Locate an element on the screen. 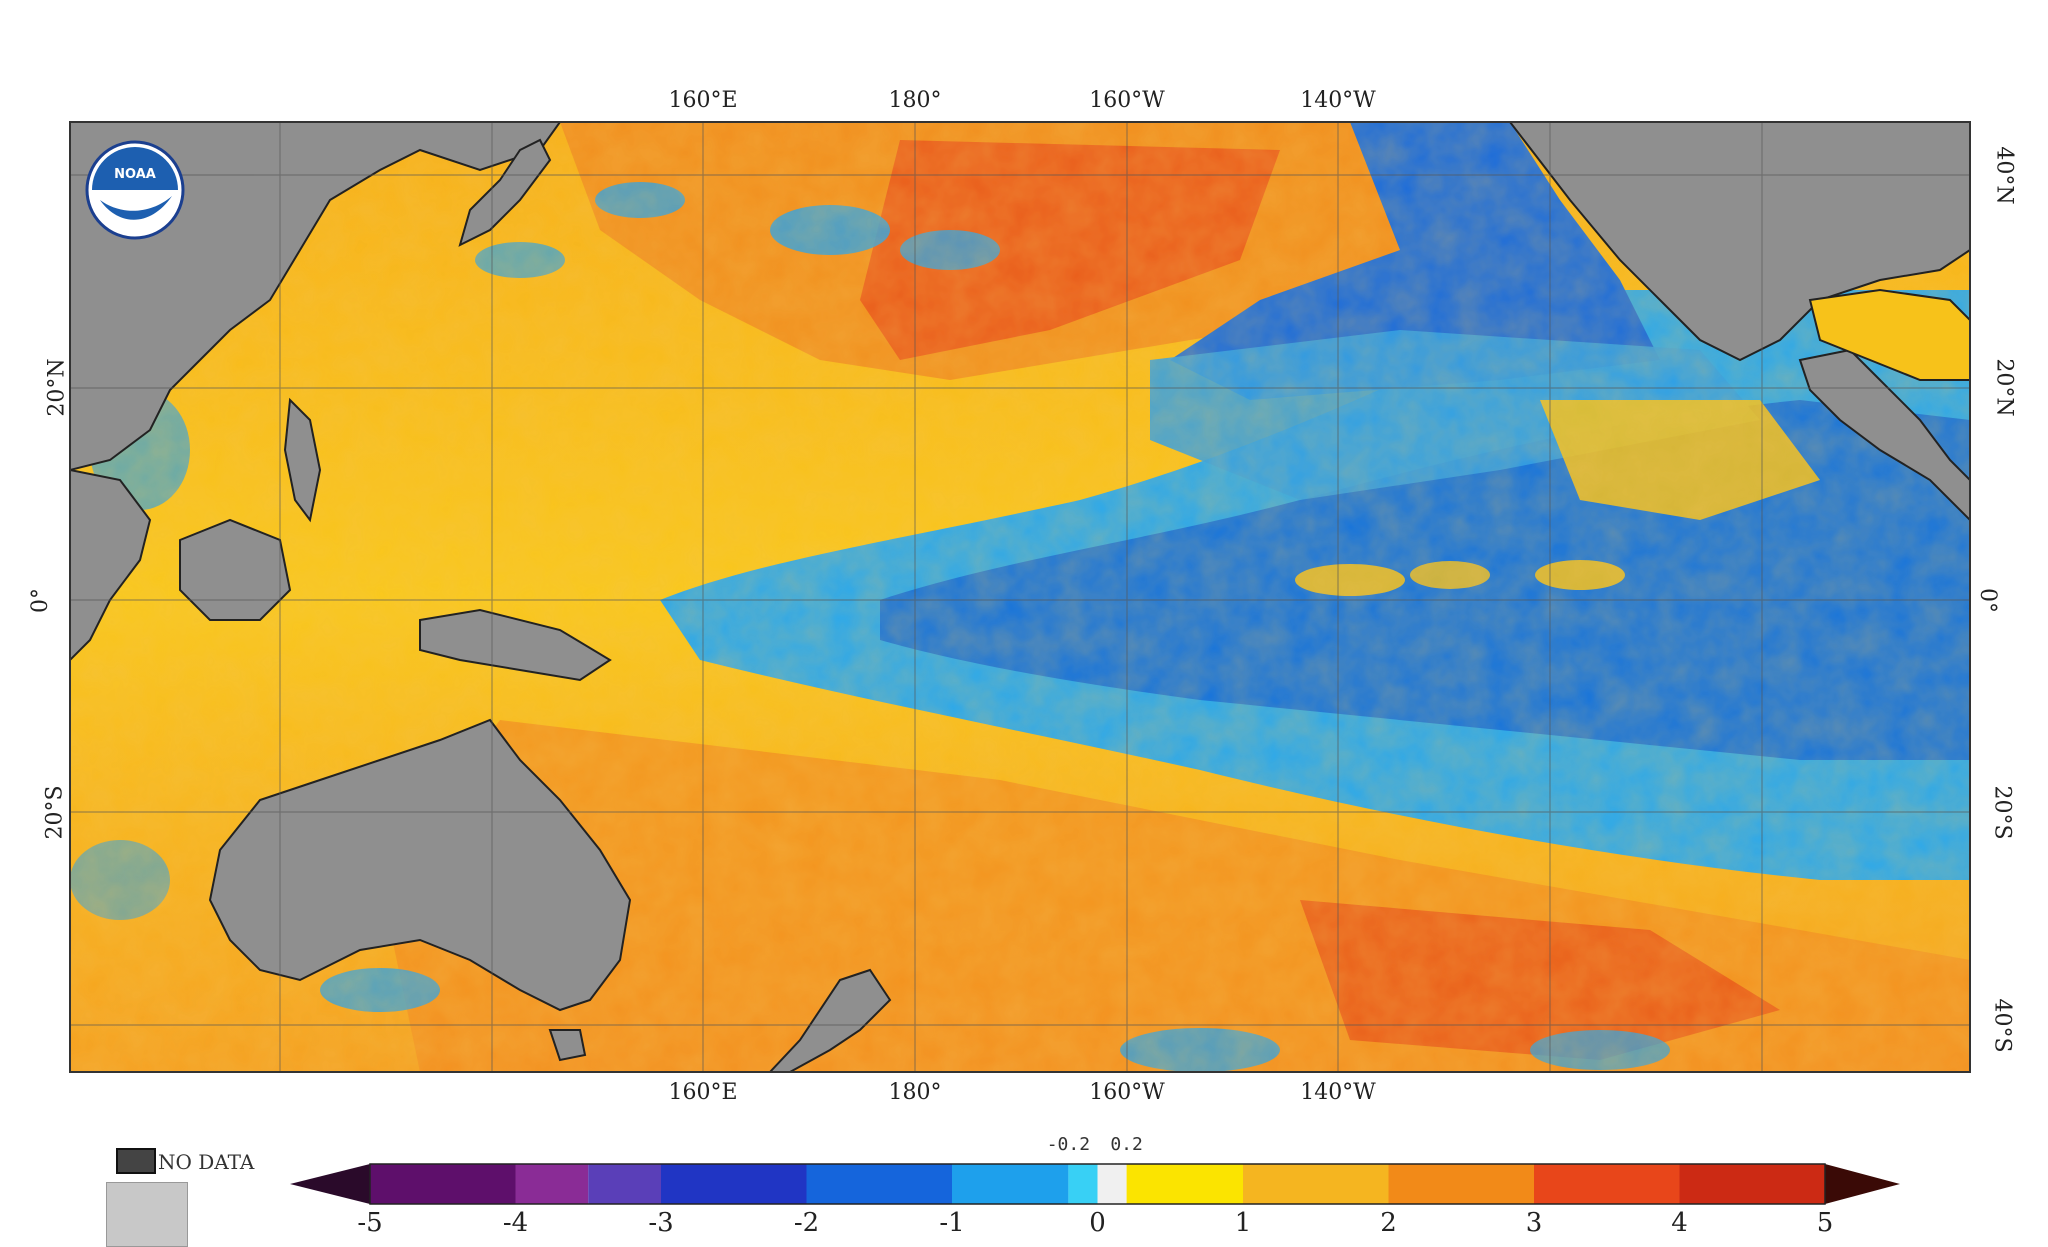  lon-label-top: 140°W is located at coordinates (1338, 100).